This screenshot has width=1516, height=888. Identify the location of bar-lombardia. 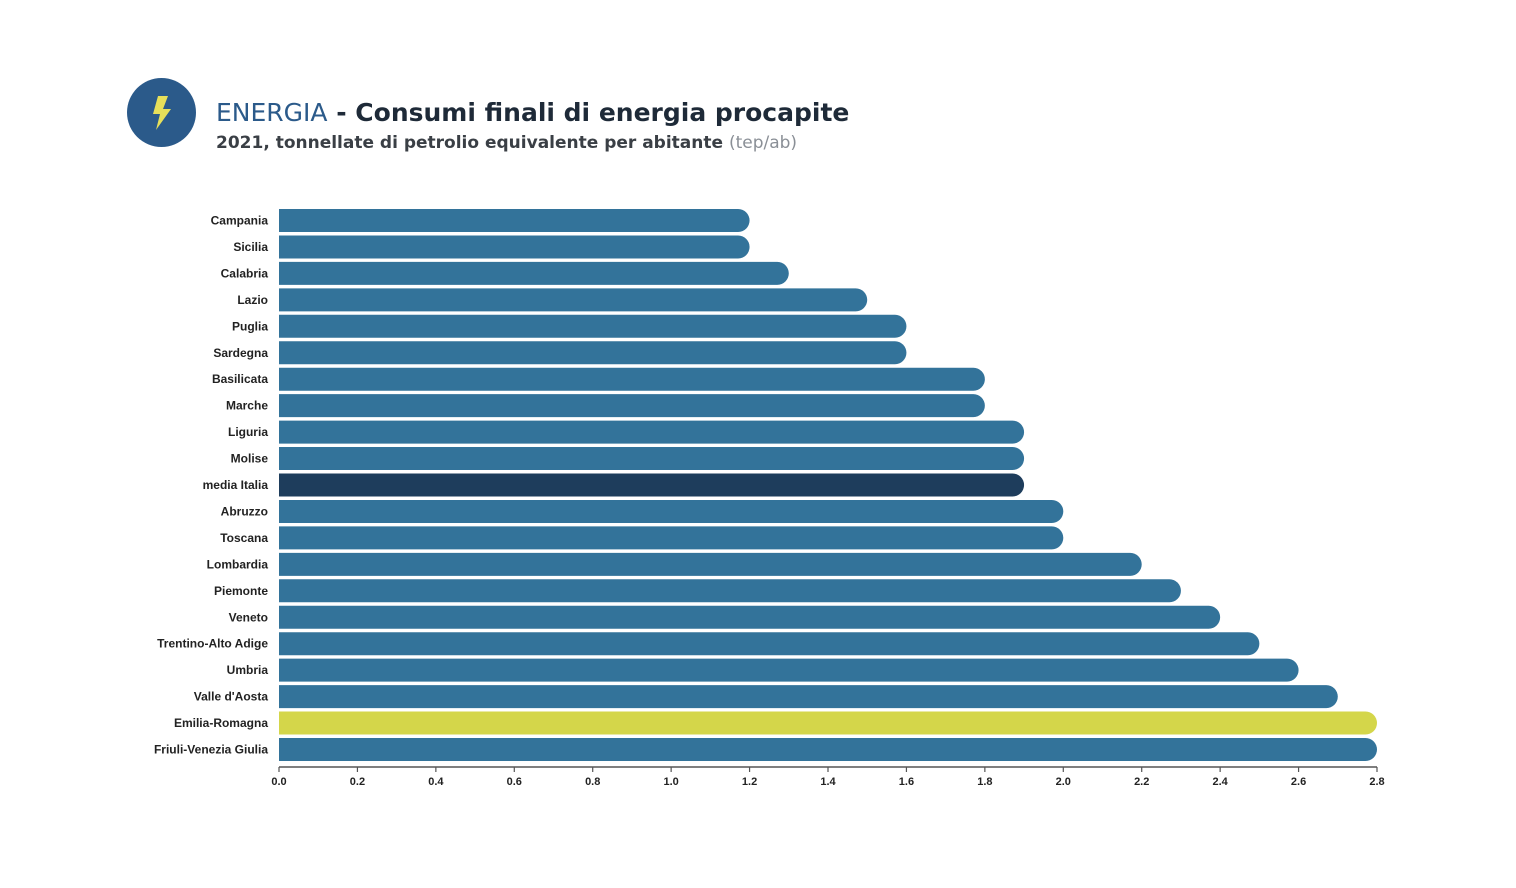
(710, 564).